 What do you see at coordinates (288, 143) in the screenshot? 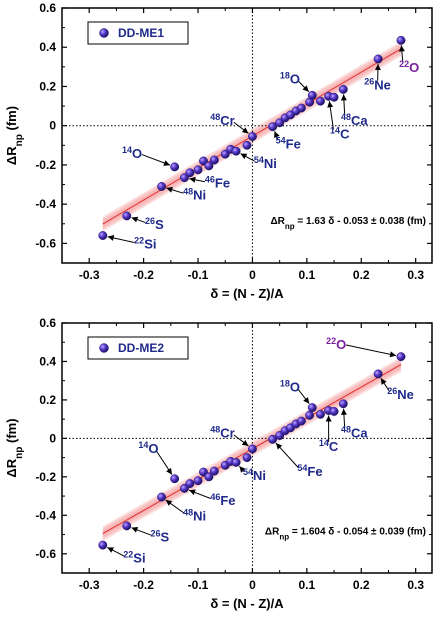
I see `nucleus-label: 54Fe` at bounding box center [288, 143].